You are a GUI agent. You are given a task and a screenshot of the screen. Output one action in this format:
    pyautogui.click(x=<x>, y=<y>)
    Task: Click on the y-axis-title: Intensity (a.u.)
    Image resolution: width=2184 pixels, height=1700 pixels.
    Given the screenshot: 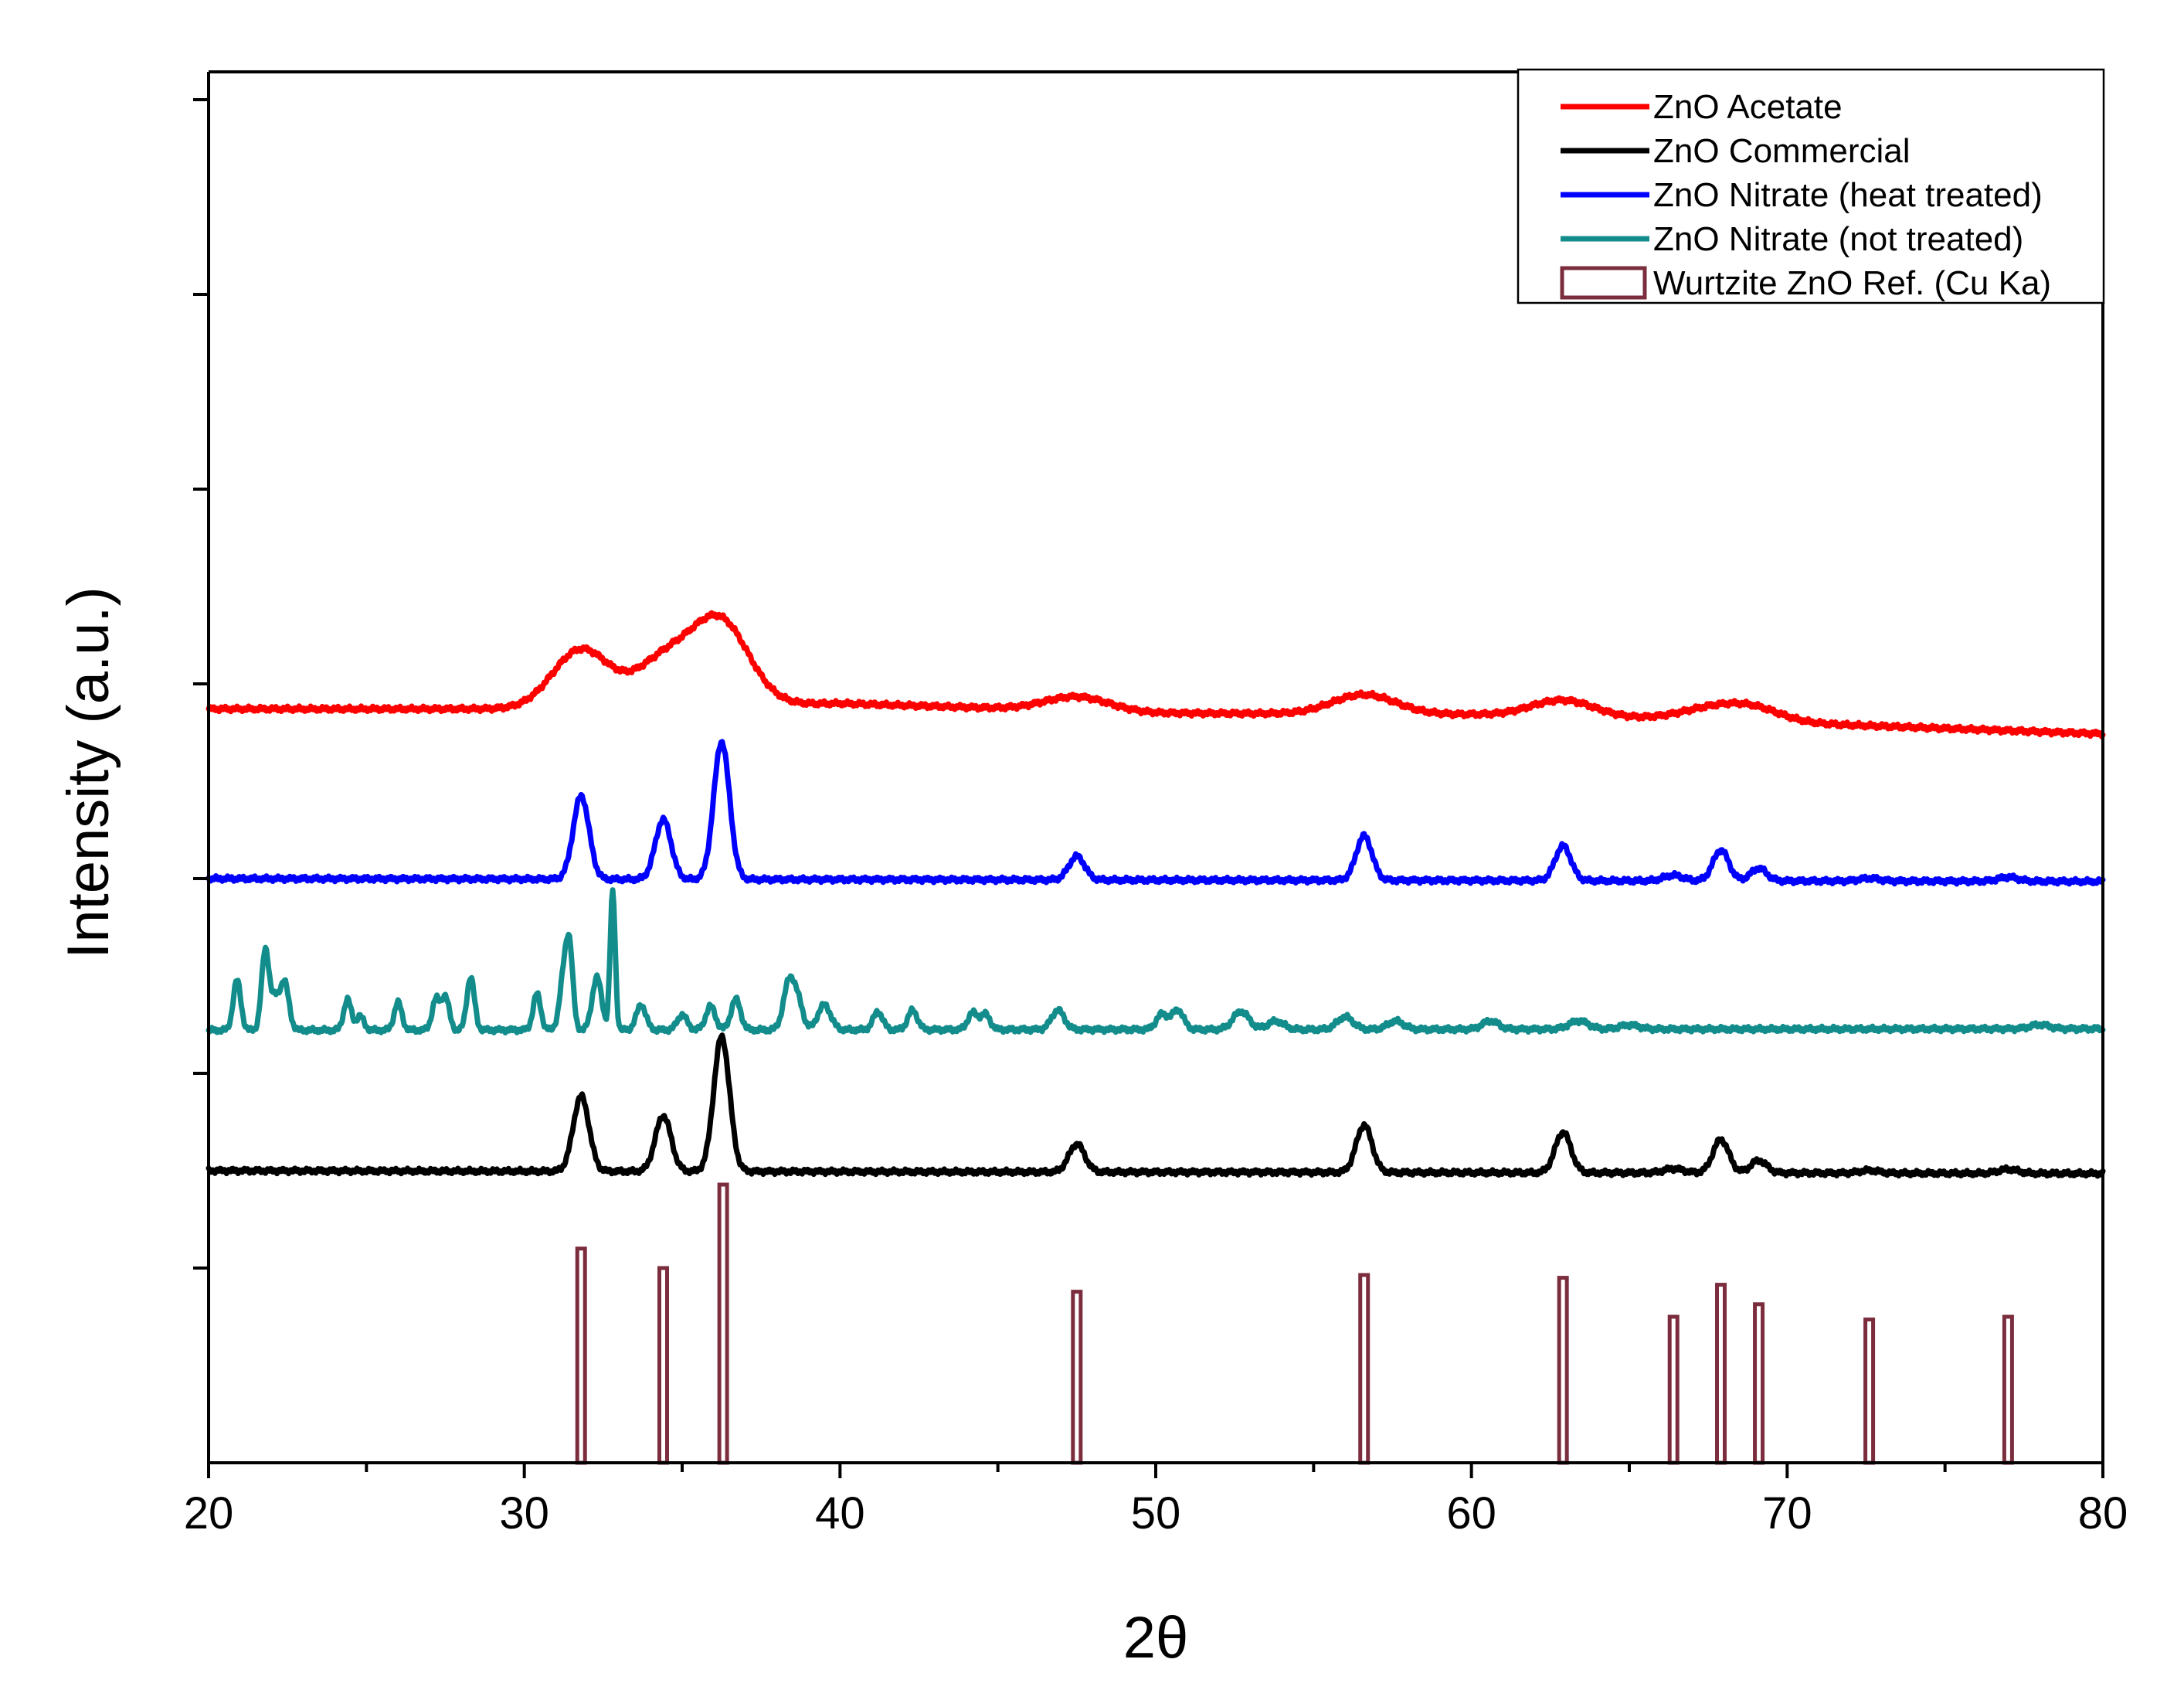 What is the action you would take?
    pyautogui.click(x=88, y=772)
    